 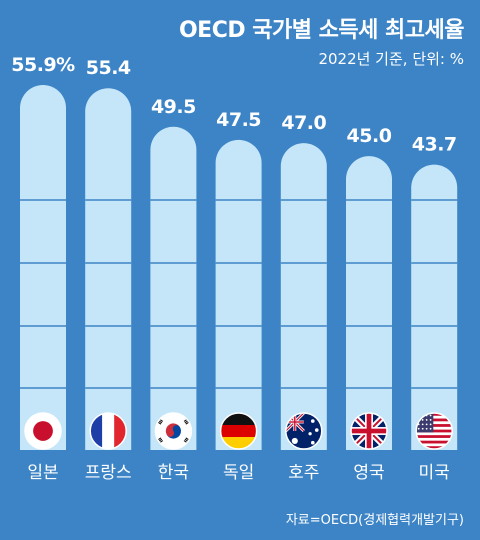 I want to click on bar-group: 45.0 영국, so click(x=369, y=304).